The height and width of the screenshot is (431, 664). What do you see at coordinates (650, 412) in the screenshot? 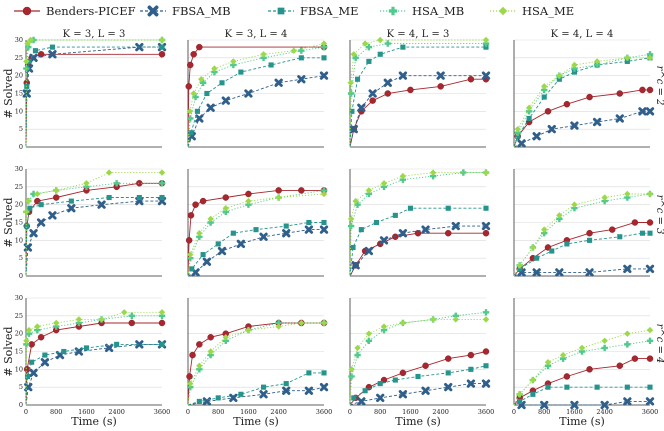
I see `x-tick-label: 3600` at bounding box center [650, 412].